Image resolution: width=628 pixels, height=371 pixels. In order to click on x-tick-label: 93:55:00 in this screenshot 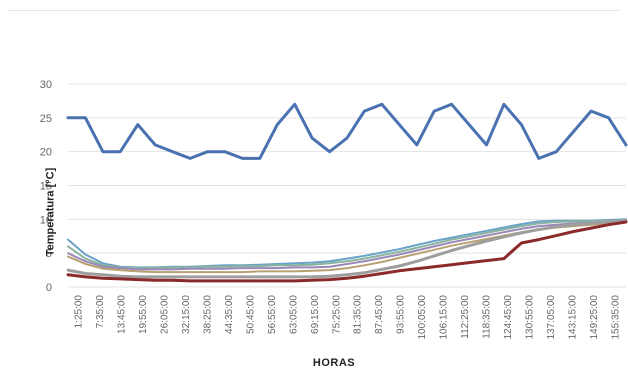, I will do `click(401, 314)`.